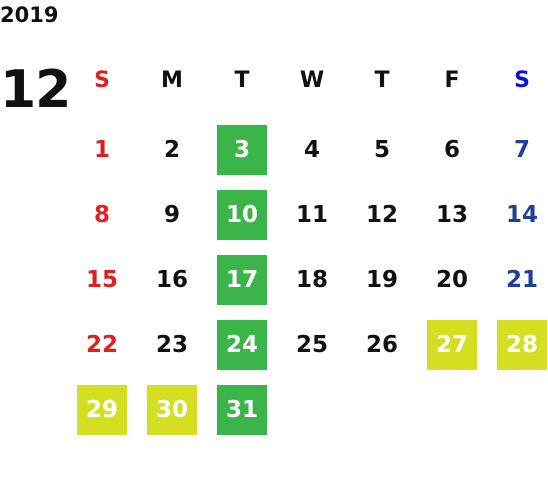 The width and height of the screenshot is (548, 503). What do you see at coordinates (242, 150) in the screenshot?
I see `day-highlighted: 3` at bounding box center [242, 150].